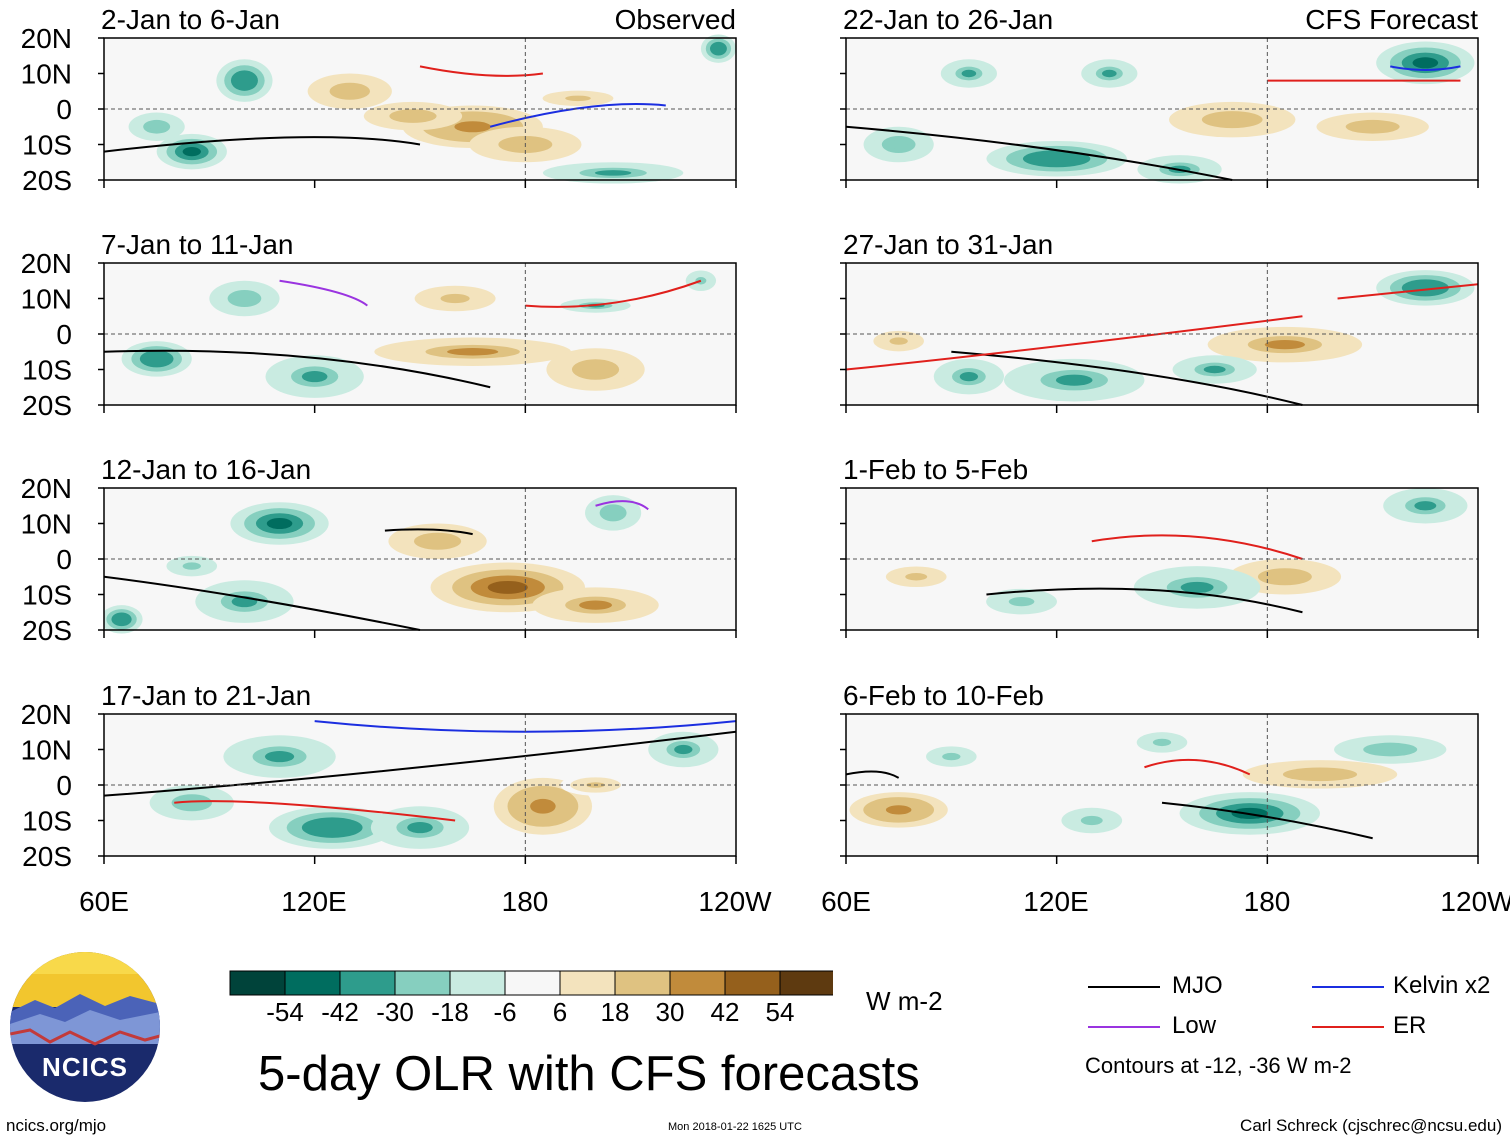 Image resolution: width=1510 pixels, height=1142 pixels. I want to click on colorbar-label: 42, so click(725, 1012).